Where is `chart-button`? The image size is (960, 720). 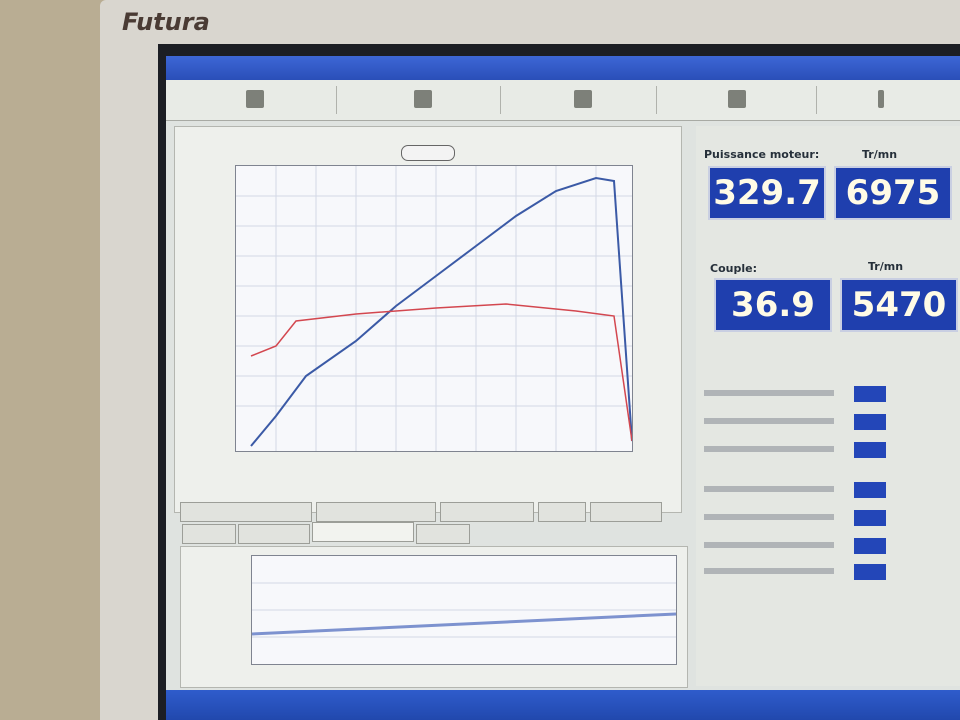
chart-button is located at coordinates (428, 153).